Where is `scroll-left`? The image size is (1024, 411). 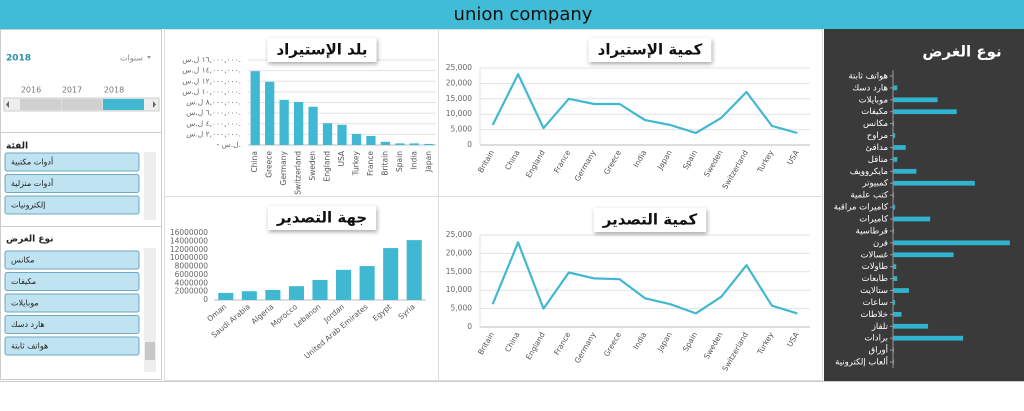 scroll-left is located at coordinates (7, 104).